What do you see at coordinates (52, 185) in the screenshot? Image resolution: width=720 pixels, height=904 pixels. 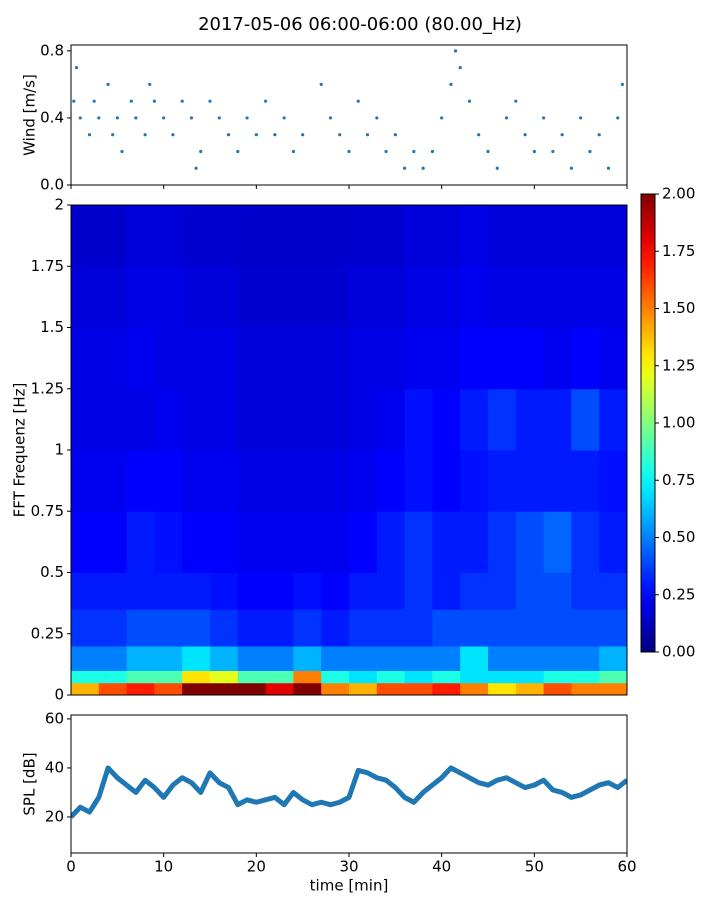 I see `y-tick-label: 0.0` at bounding box center [52, 185].